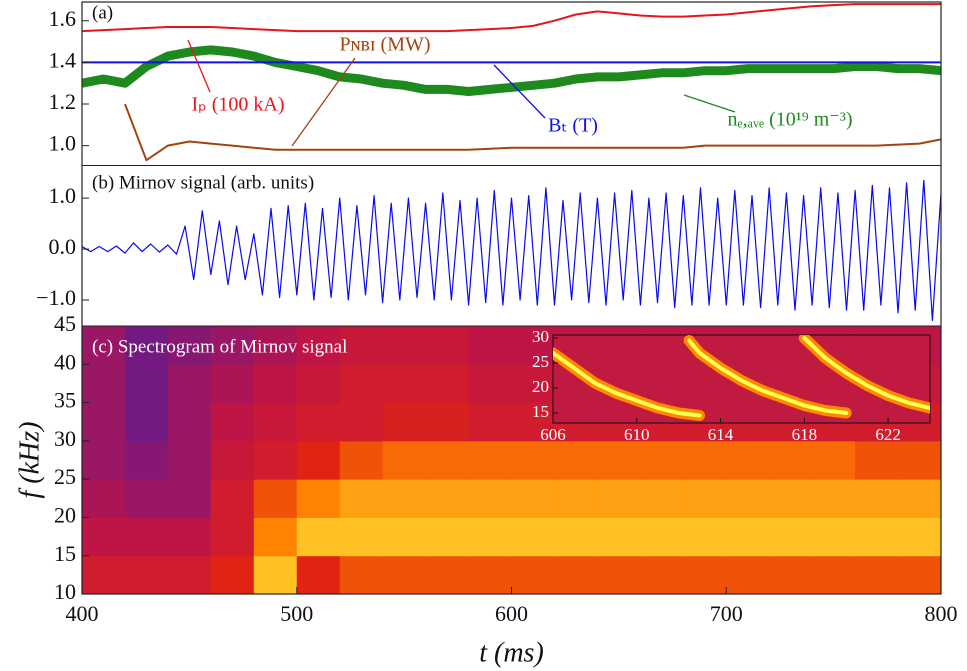 The height and width of the screenshot is (671, 967). Describe the element at coordinates (637, 434) in the screenshot. I see `inset-x-tick-label: 610` at that location.